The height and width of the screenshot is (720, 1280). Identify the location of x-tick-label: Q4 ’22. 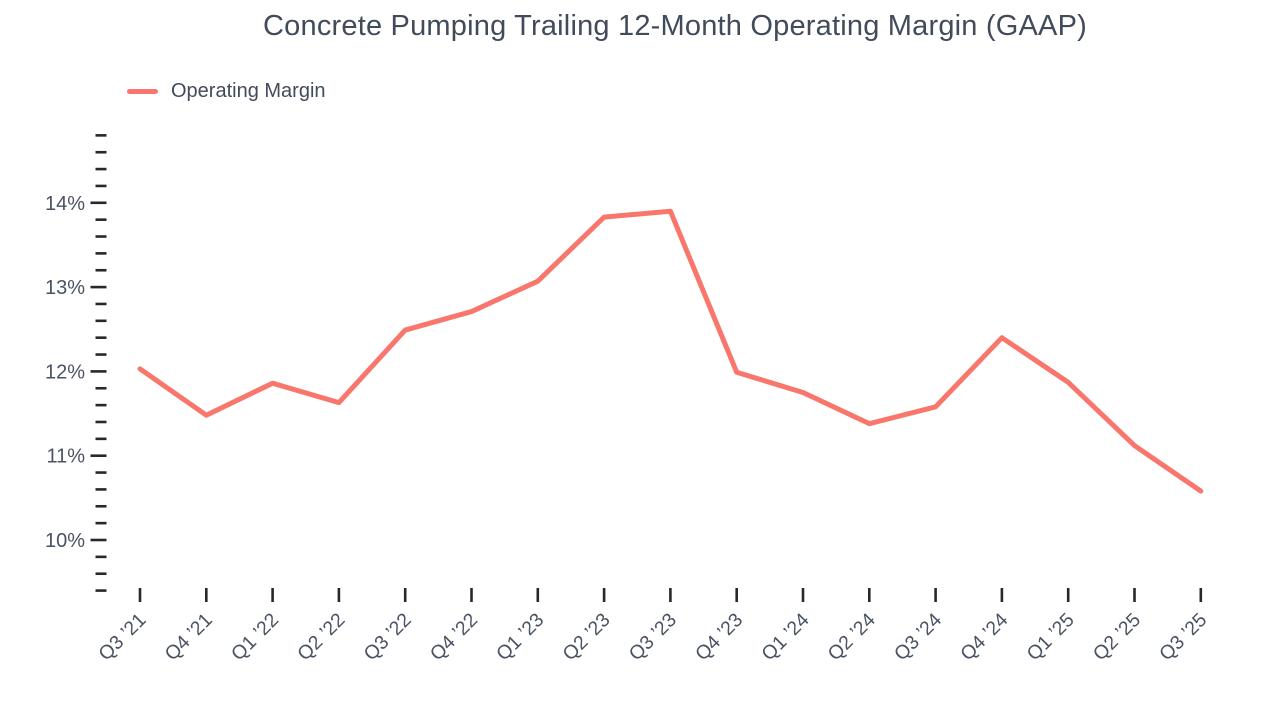
(454, 637).